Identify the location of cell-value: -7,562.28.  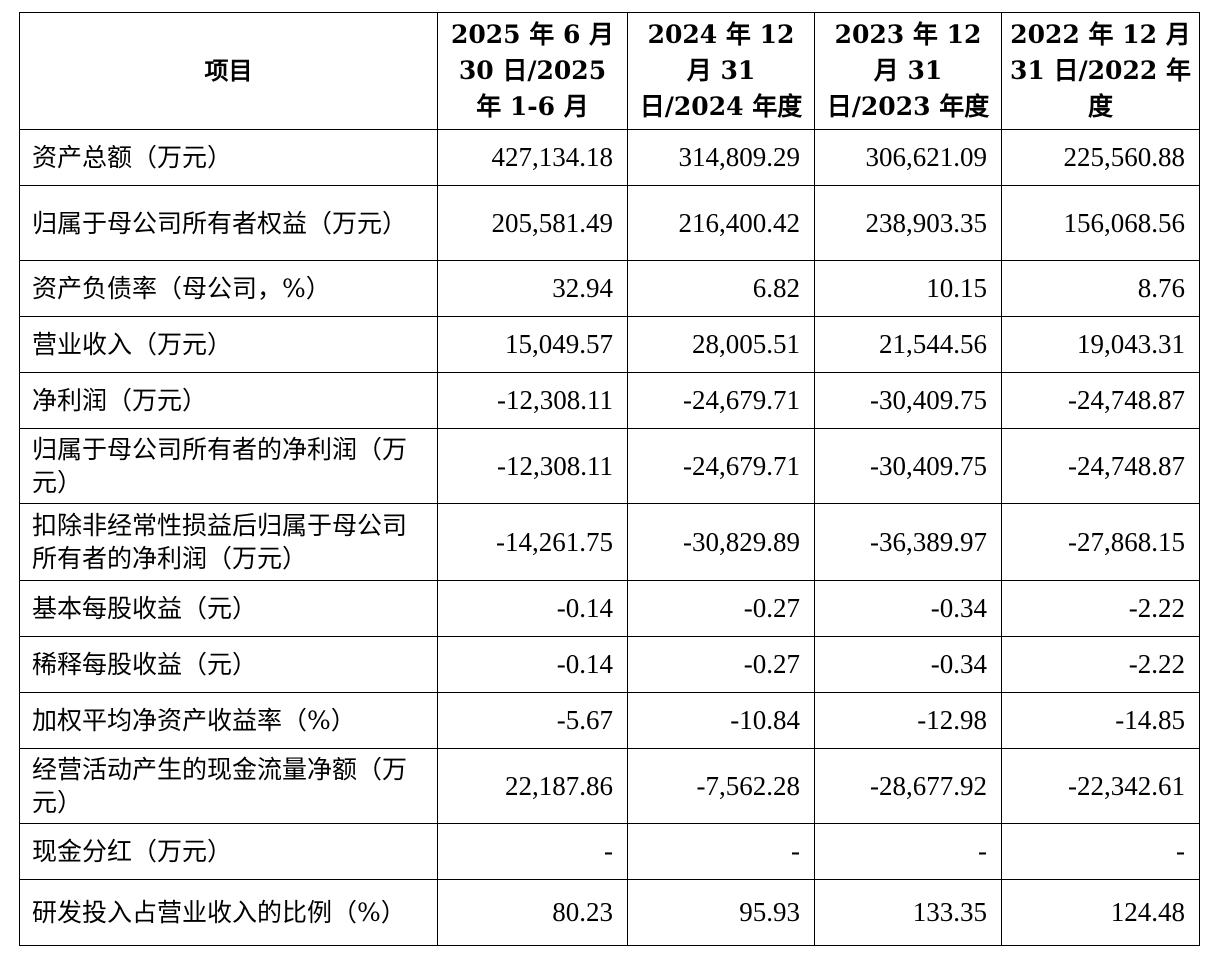
(721, 786).